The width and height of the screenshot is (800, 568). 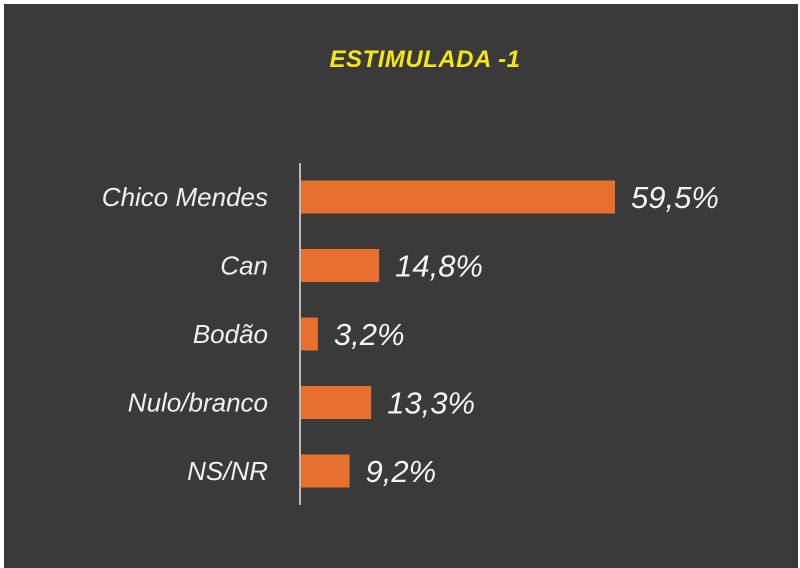 What do you see at coordinates (244, 266) in the screenshot?
I see `category-label: Can` at bounding box center [244, 266].